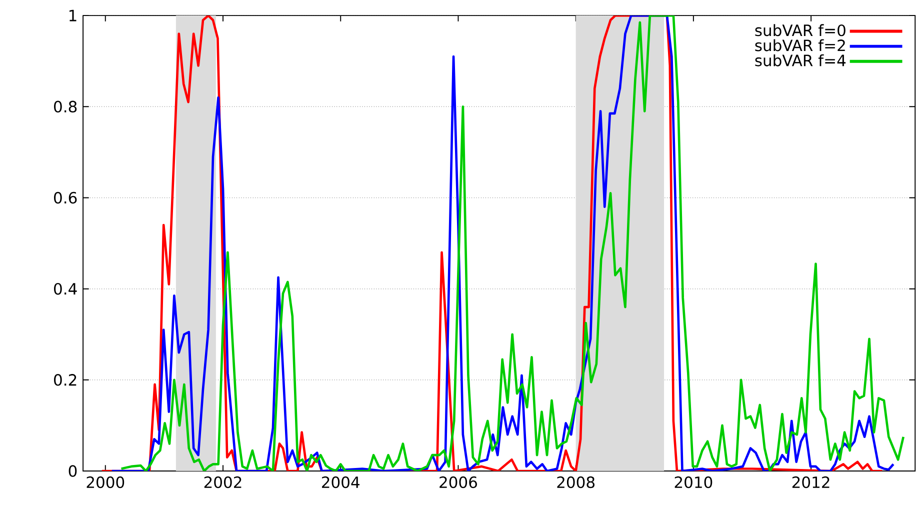 Image resolution: width=919 pixels, height=517 pixels. I want to click on x-tick-label: 2002, so click(223, 482).